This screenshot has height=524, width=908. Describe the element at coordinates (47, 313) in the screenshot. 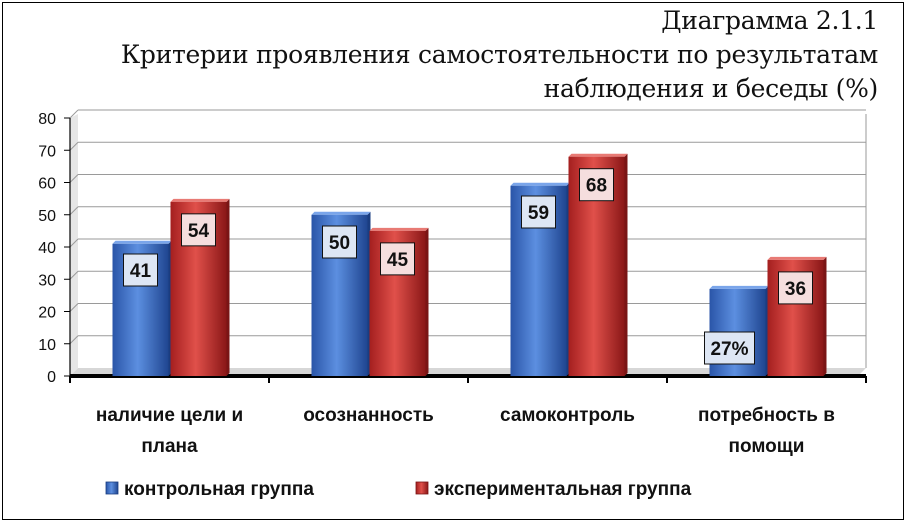

I see `y-tick-label: 20` at that location.